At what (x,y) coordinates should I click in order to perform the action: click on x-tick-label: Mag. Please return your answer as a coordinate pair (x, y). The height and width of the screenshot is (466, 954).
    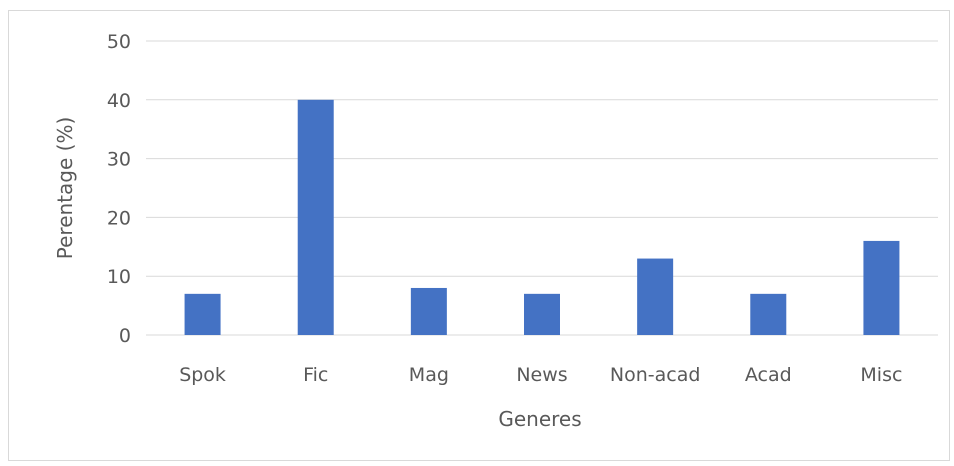
    Looking at the image, I should click on (429, 375).